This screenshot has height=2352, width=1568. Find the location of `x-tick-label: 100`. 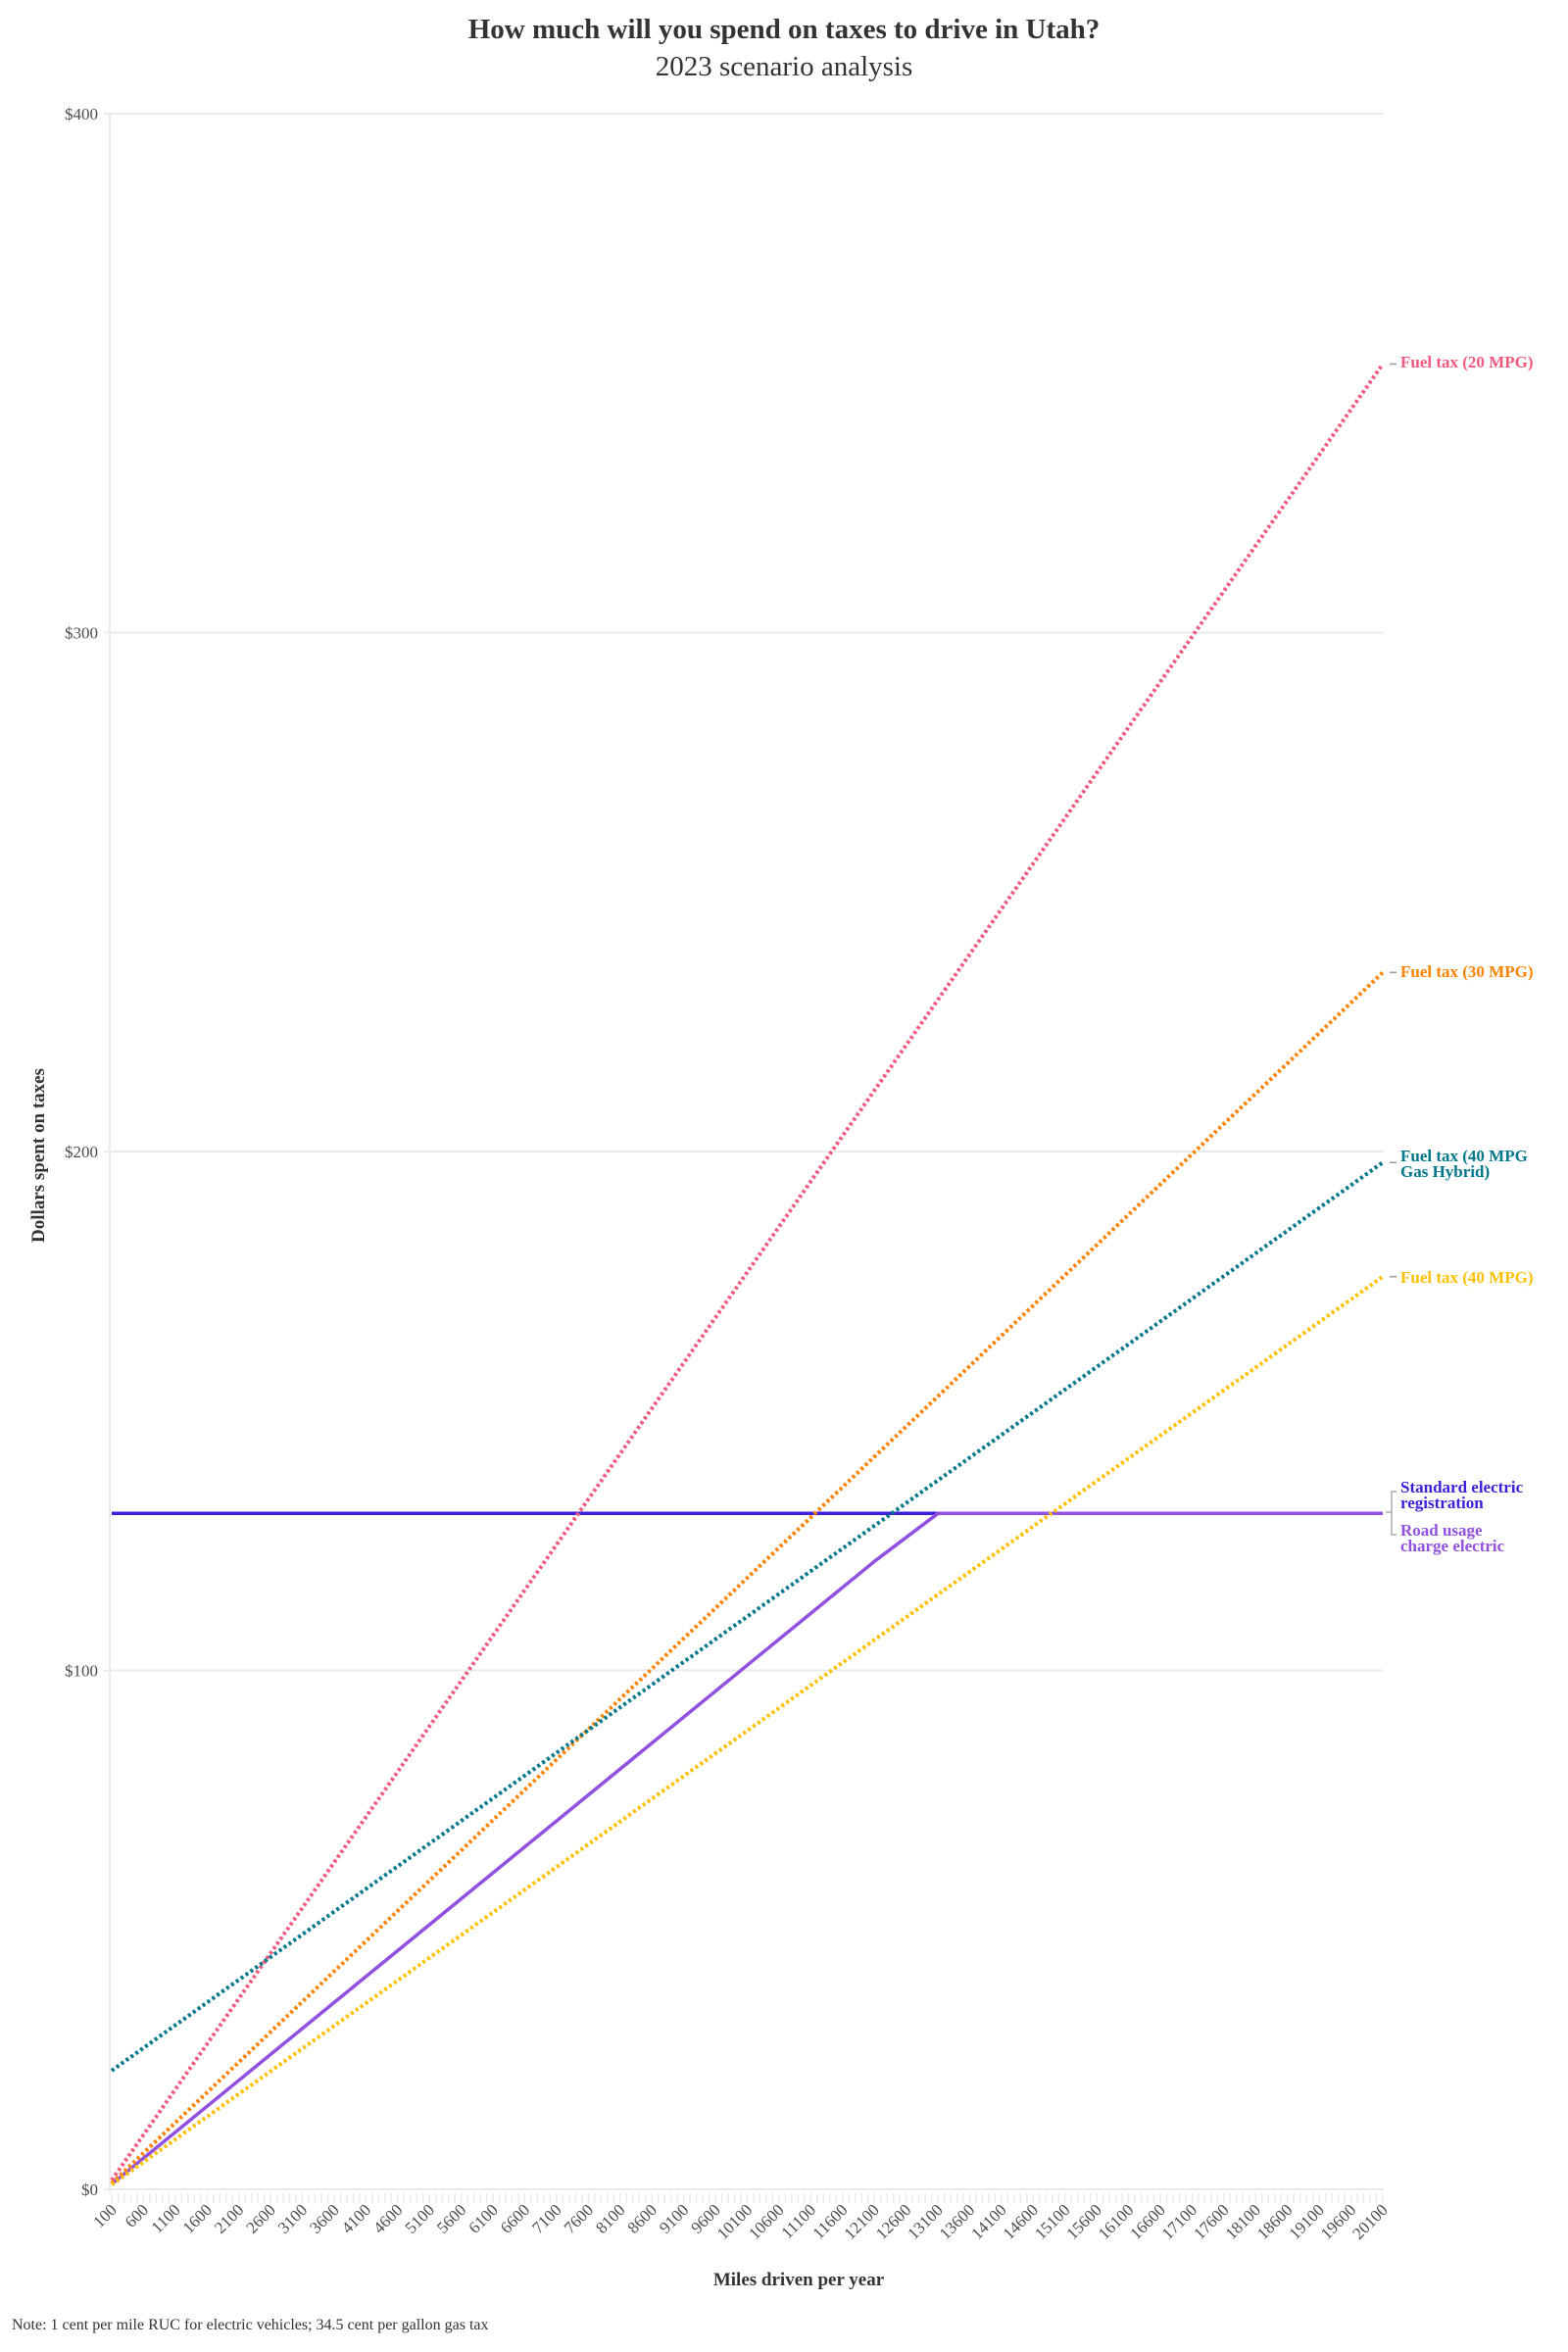

x-tick-label: 100 is located at coordinates (104, 2215).